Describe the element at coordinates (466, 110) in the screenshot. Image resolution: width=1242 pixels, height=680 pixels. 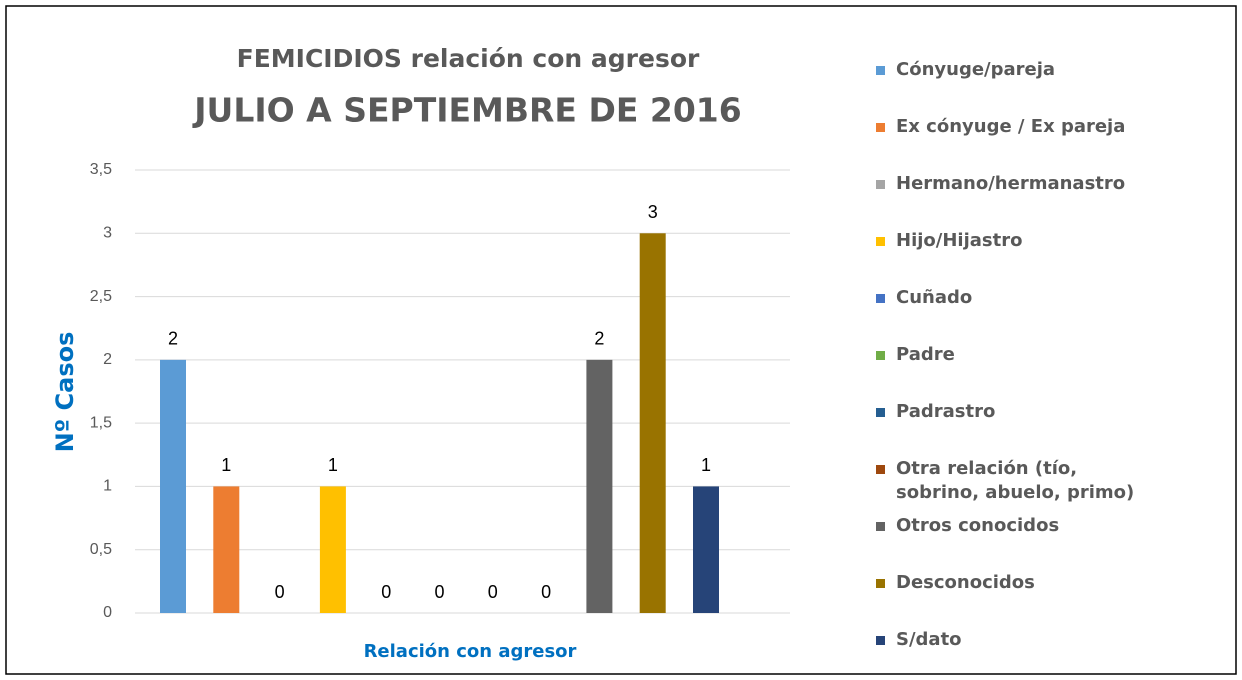
I see `chart-subtitle: JULIO A SEPTIEMBRE DE 2016` at that location.